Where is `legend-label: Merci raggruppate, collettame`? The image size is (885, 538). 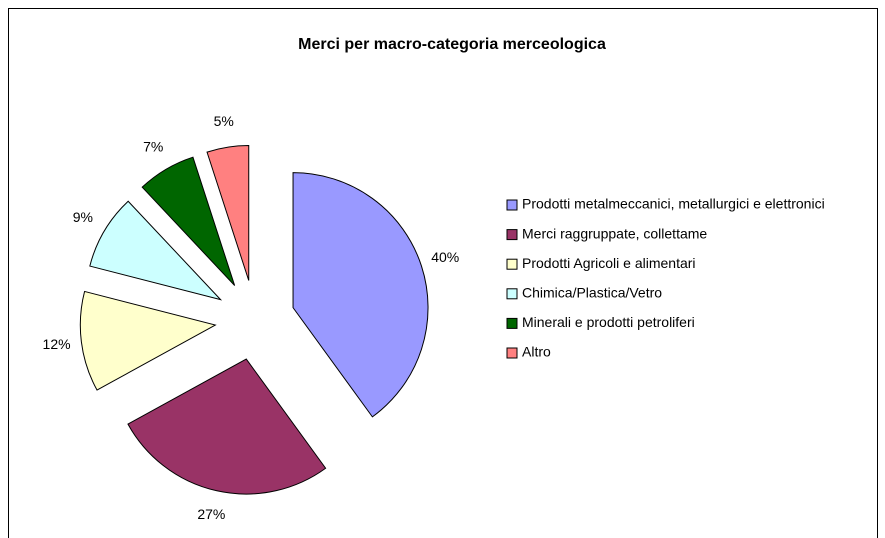 legend-label: Merci raggruppate, collettame is located at coordinates (614, 233).